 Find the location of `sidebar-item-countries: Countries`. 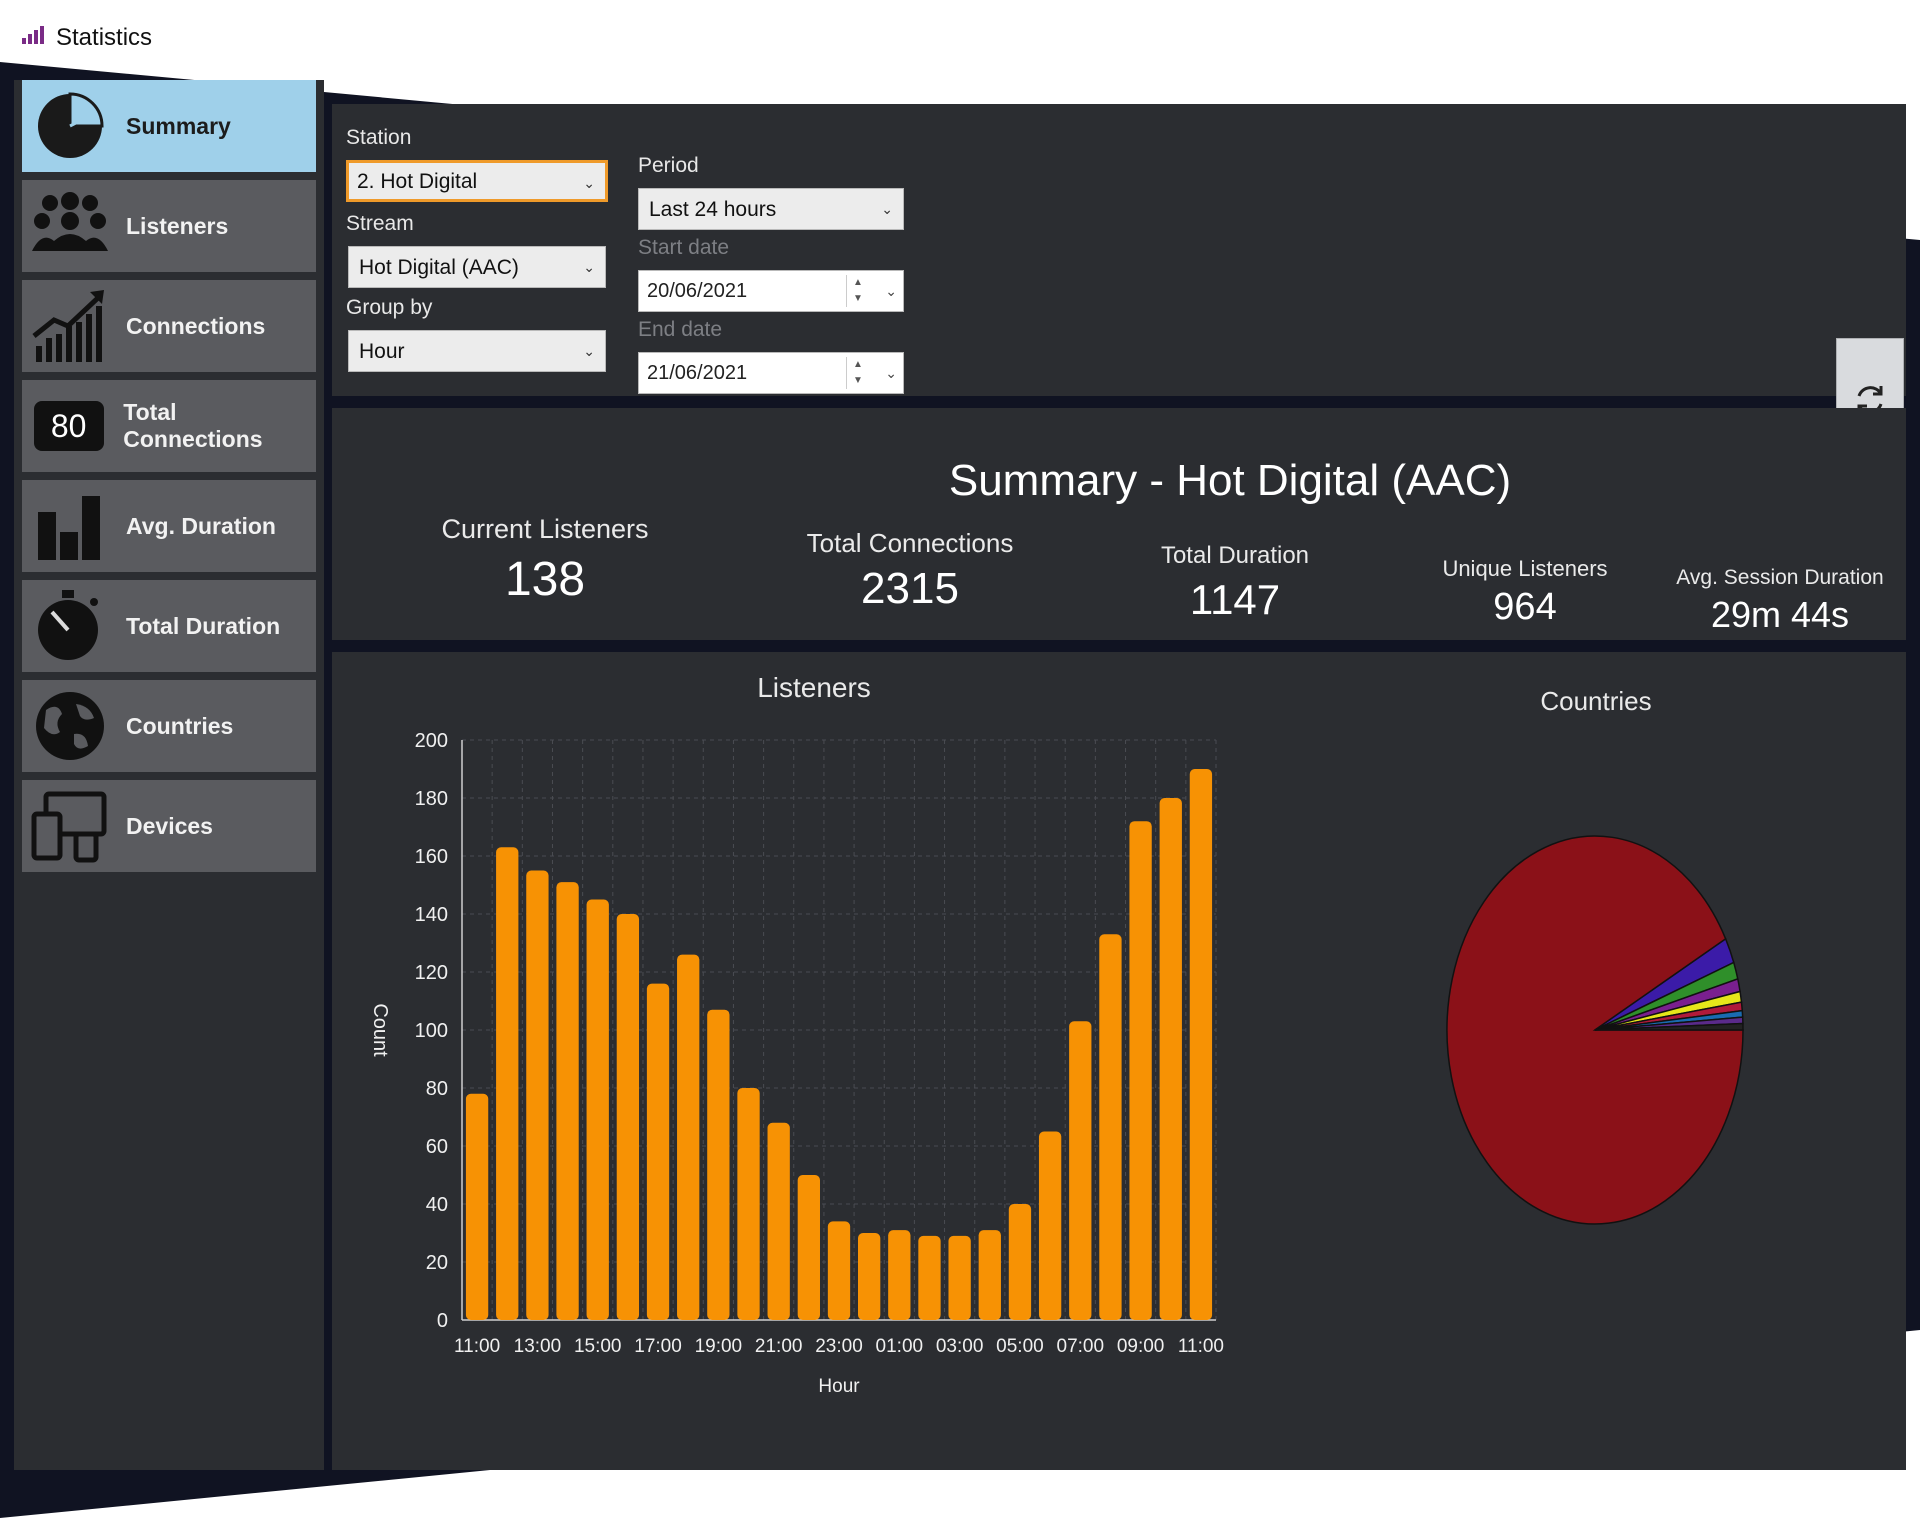

sidebar-item-countries: Countries is located at coordinates (169, 726).